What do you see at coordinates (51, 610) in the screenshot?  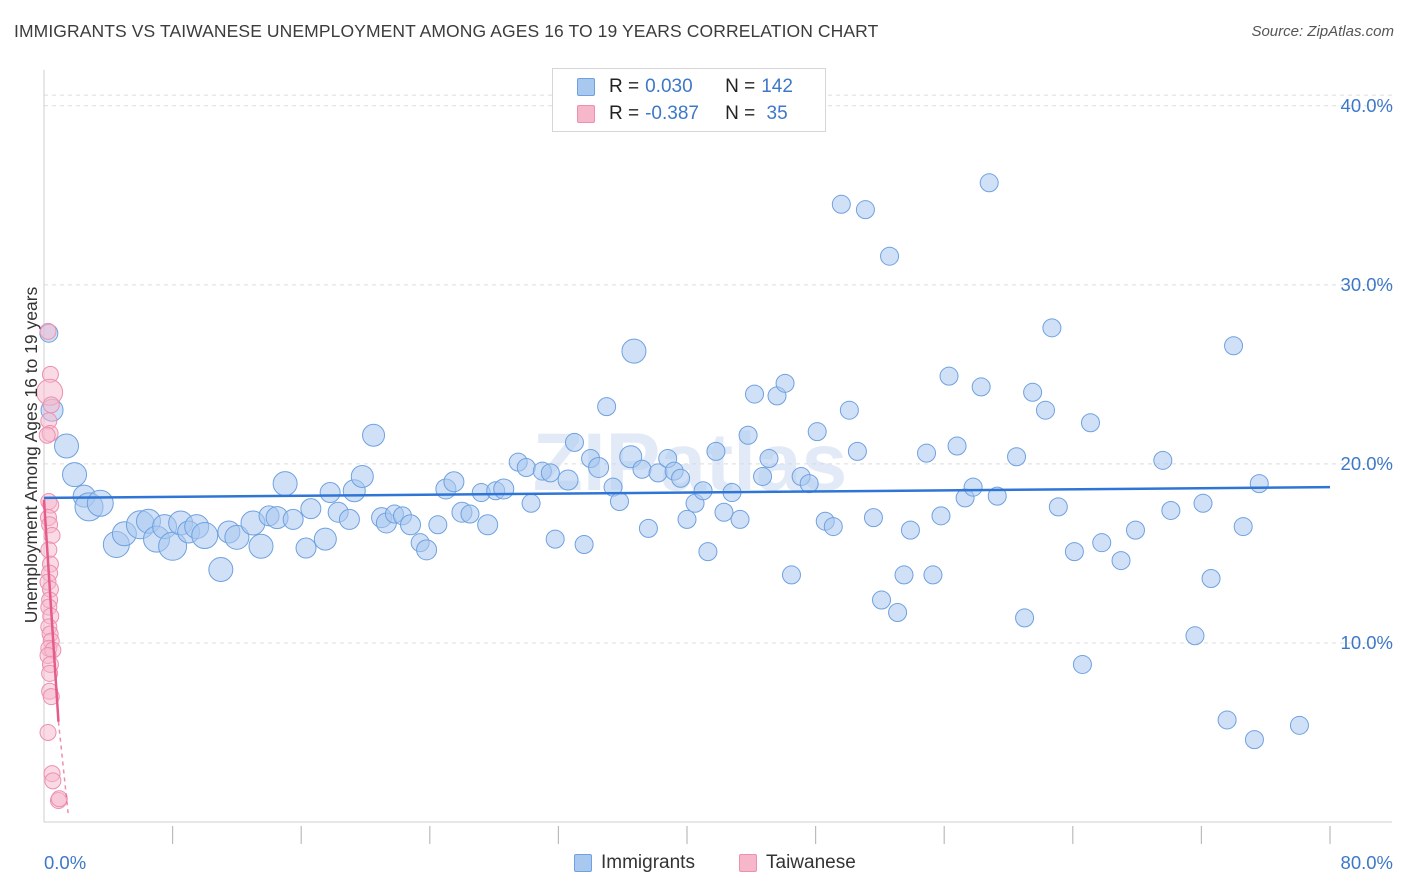 I see `taiwanese-trendline` at bounding box center [51, 610].